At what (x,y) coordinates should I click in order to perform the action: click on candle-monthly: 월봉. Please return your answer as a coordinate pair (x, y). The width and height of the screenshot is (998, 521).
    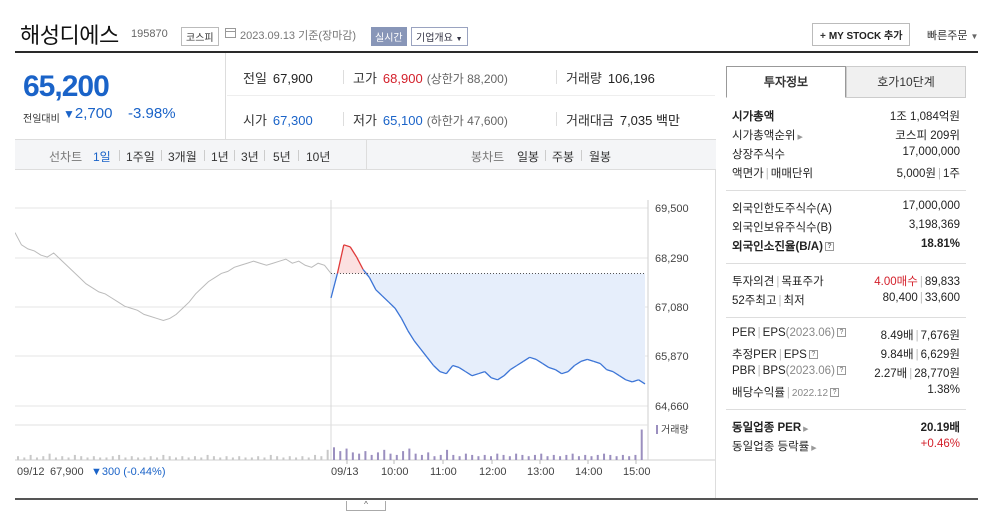
    Looking at the image, I should click on (600, 157).